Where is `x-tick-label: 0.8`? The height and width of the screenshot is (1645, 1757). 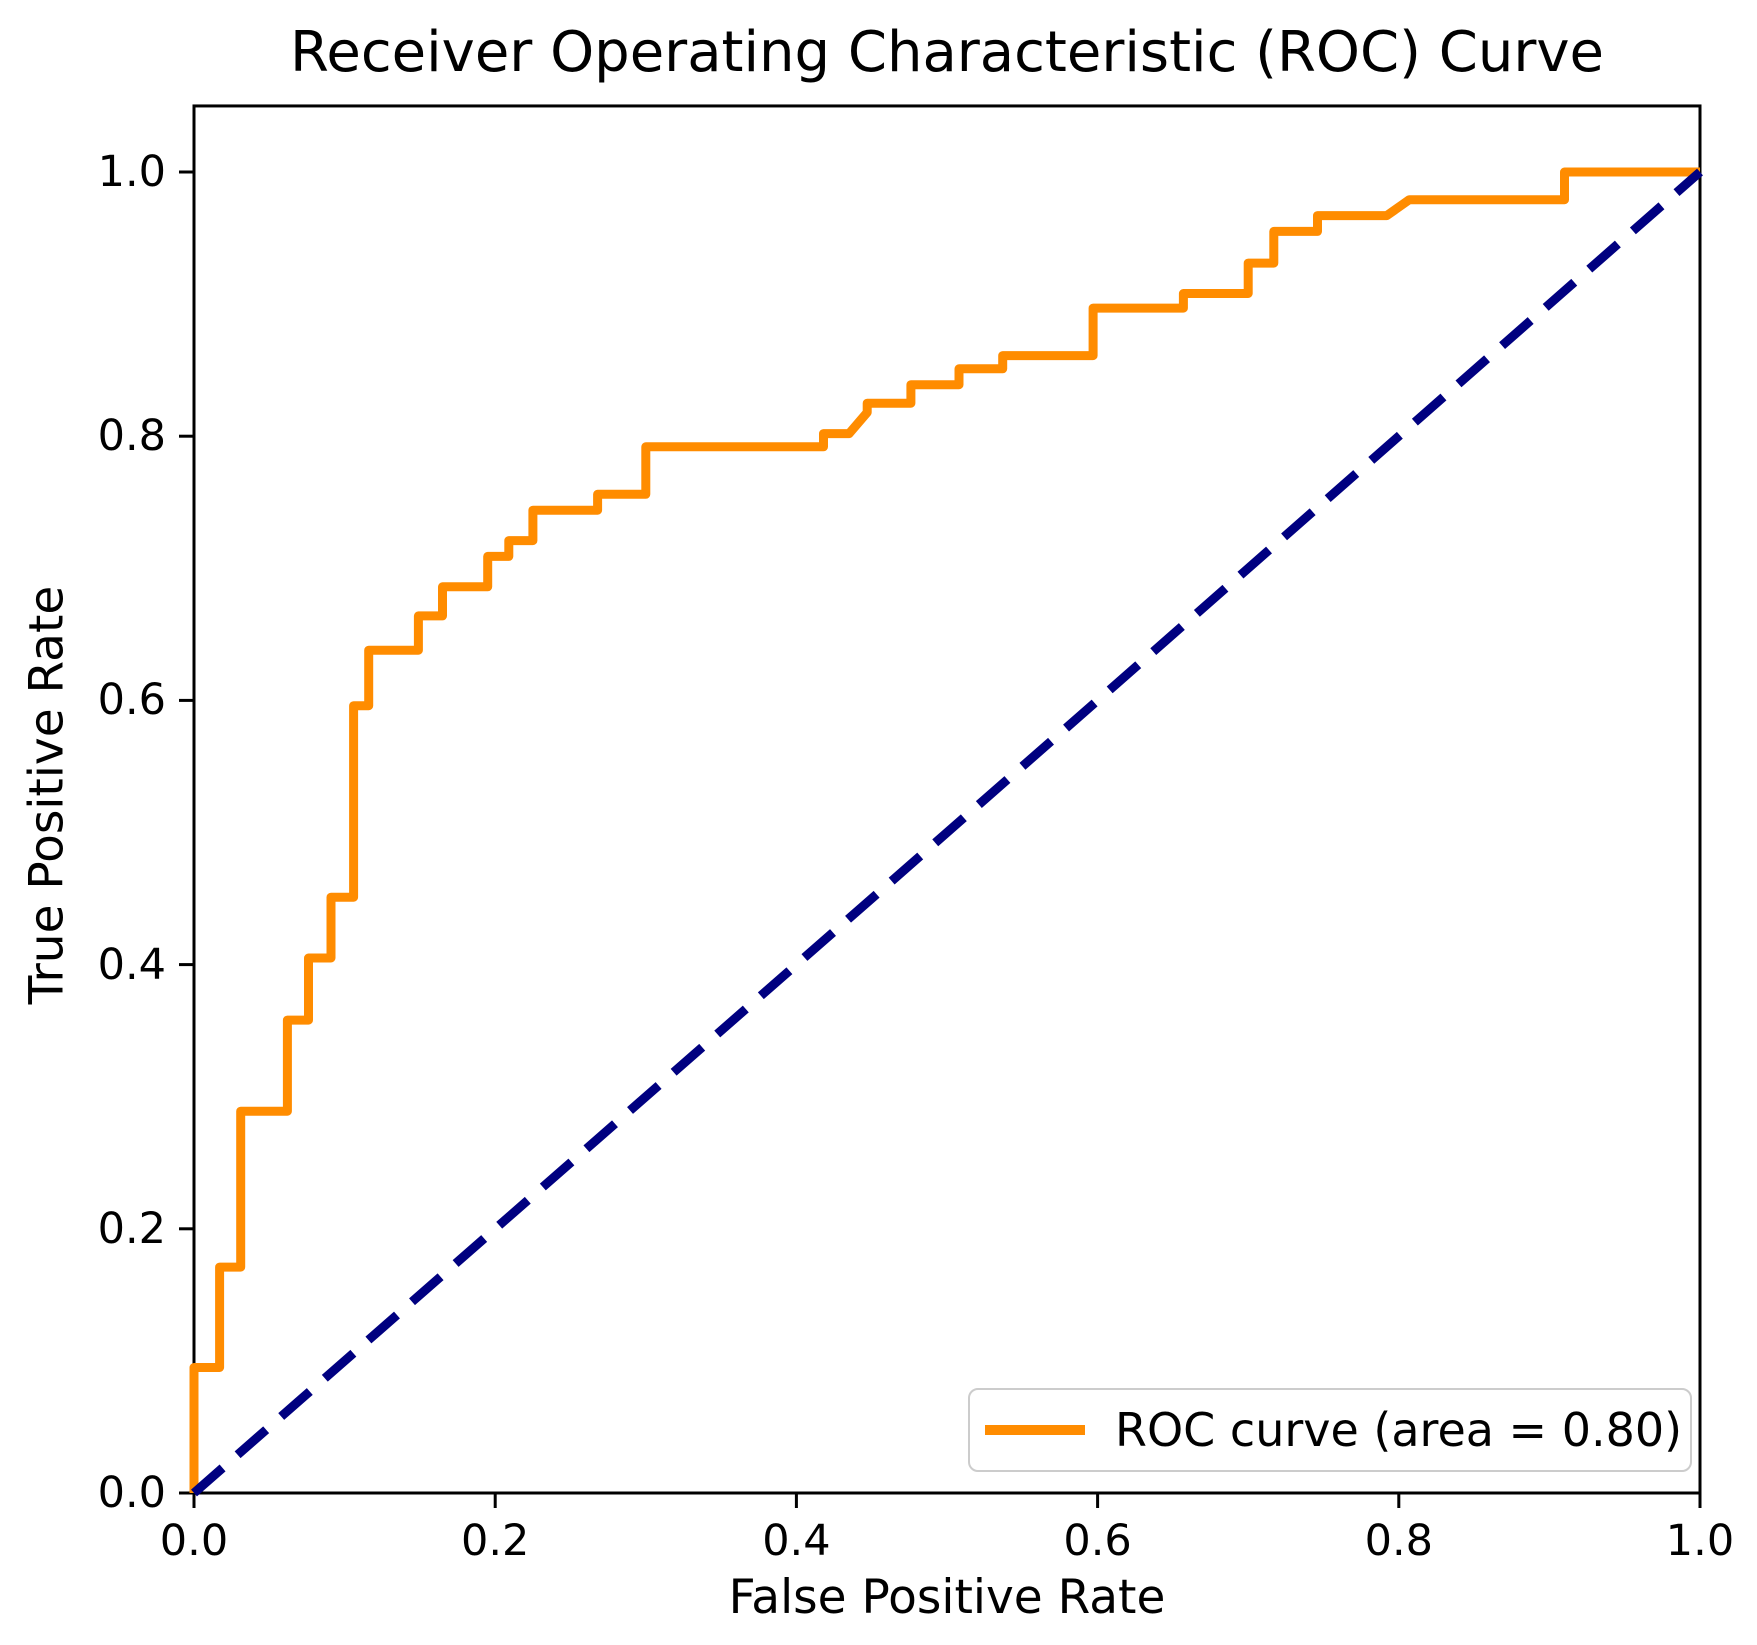 x-tick-label: 0.8 is located at coordinates (1398, 1541).